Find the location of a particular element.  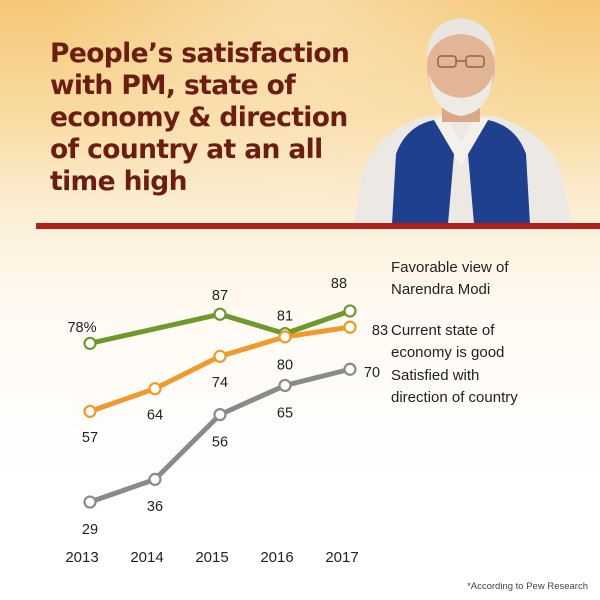

x-tick-label: 2013 is located at coordinates (81, 557).